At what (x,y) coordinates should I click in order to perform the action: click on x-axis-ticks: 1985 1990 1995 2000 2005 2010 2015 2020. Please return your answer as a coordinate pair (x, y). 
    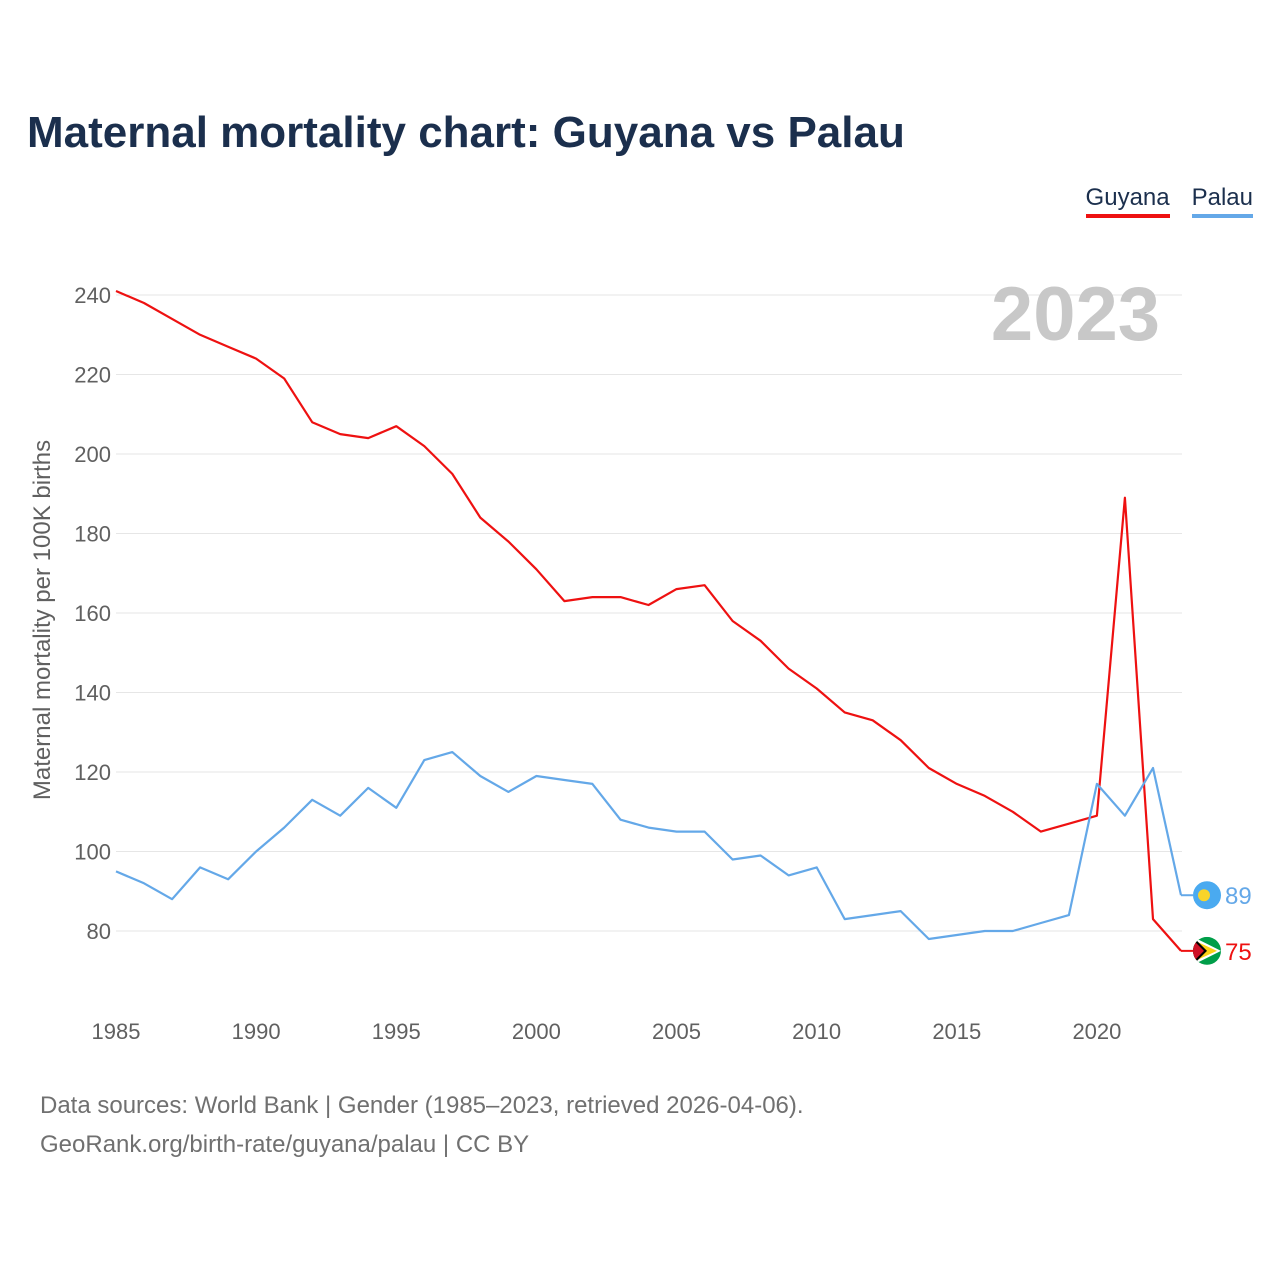
    Looking at the image, I should click on (607, 1031).